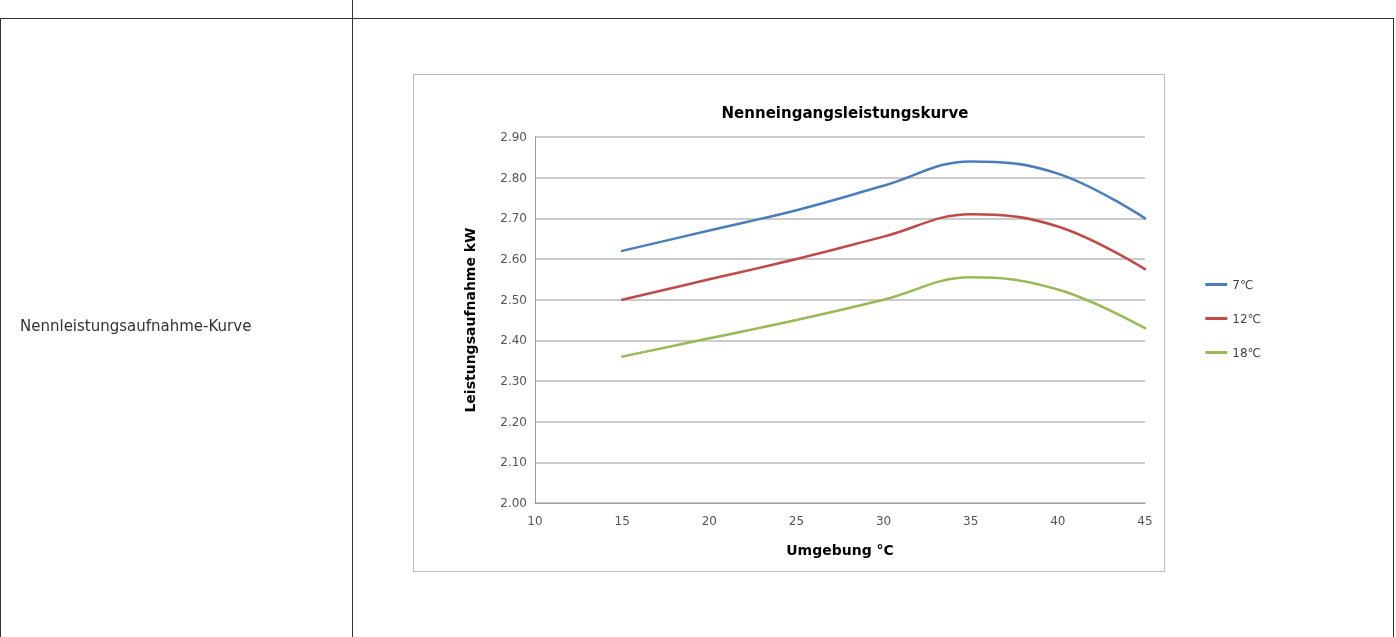 This screenshot has width=1396, height=637. Describe the element at coordinates (513, 177) in the screenshot. I see `y-tick-label: 2.80` at that location.